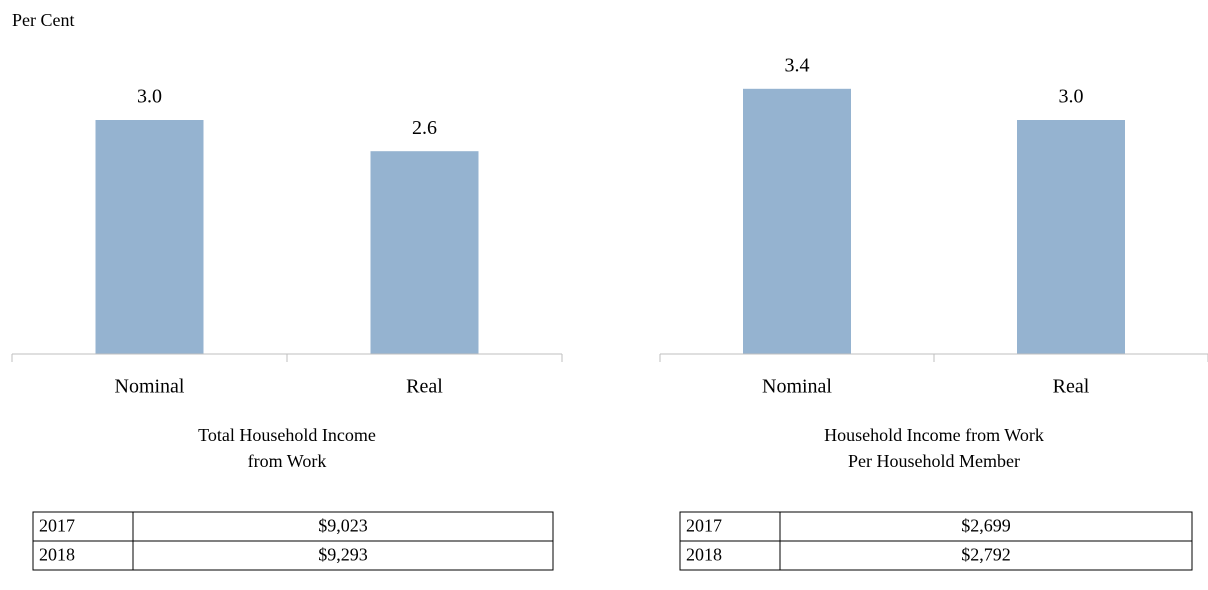  What do you see at coordinates (934, 461) in the screenshot?
I see `chart-title: Per Household Member` at bounding box center [934, 461].